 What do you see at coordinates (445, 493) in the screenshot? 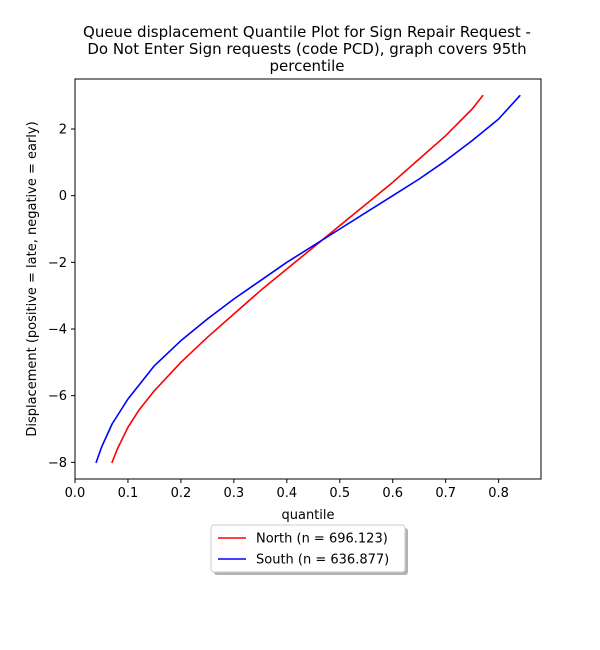
I see `x-tick-label: 0.7` at bounding box center [445, 493].